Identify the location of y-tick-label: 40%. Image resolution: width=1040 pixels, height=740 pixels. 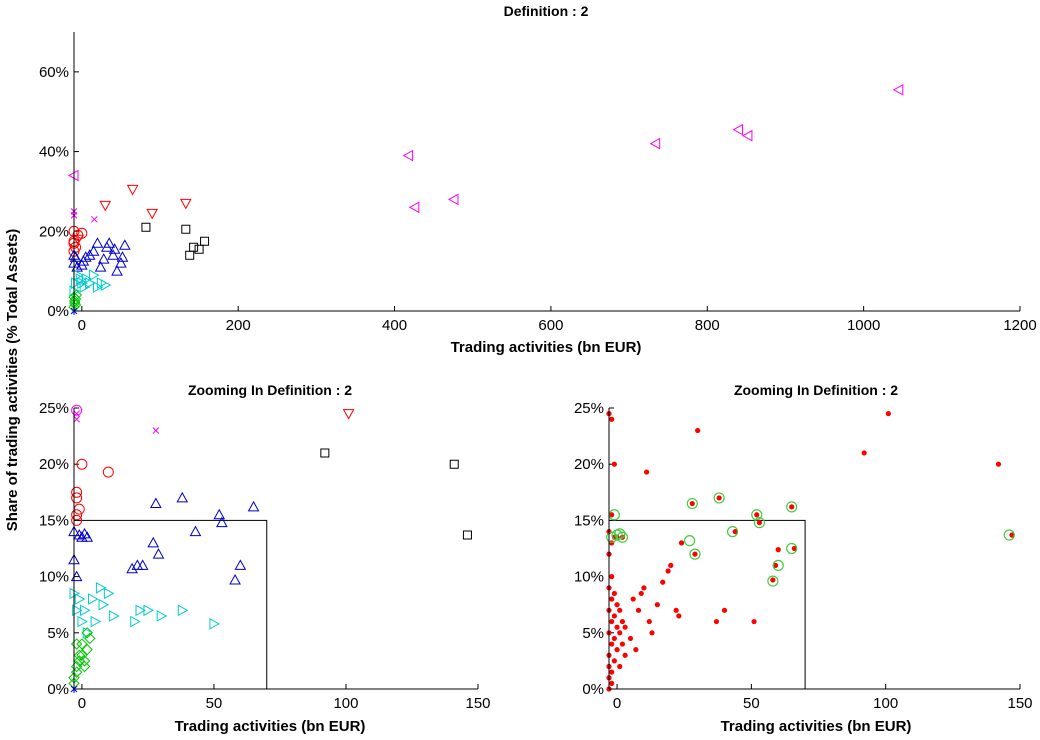
(54, 152).